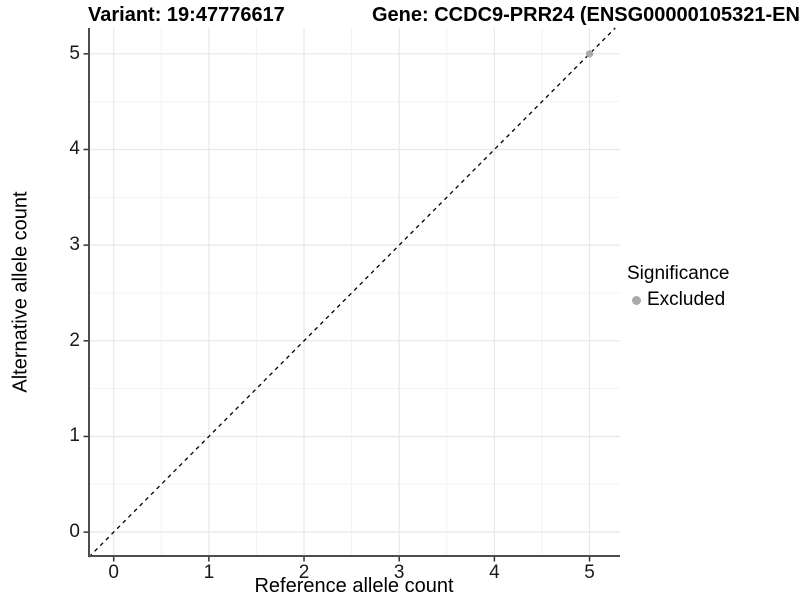  I want to click on legend-item-excluded: Excluded, so click(678, 300).